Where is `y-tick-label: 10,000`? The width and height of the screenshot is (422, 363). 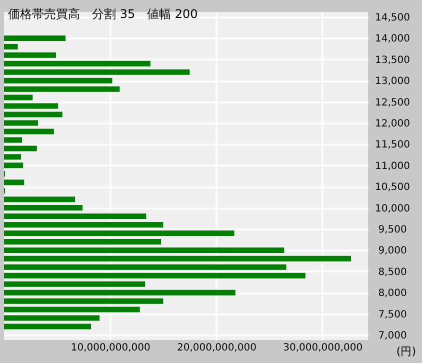 y-tick-label: 10,000 is located at coordinates (392, 208).